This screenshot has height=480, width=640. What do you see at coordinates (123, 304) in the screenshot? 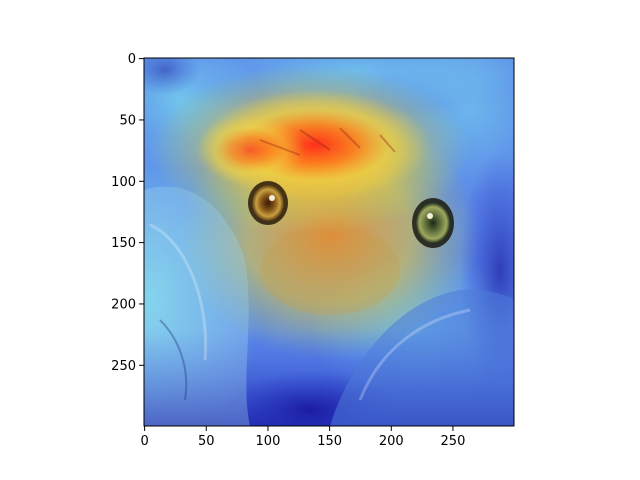
I see `y-tick-label: 200` at bounding box center [123, 304].